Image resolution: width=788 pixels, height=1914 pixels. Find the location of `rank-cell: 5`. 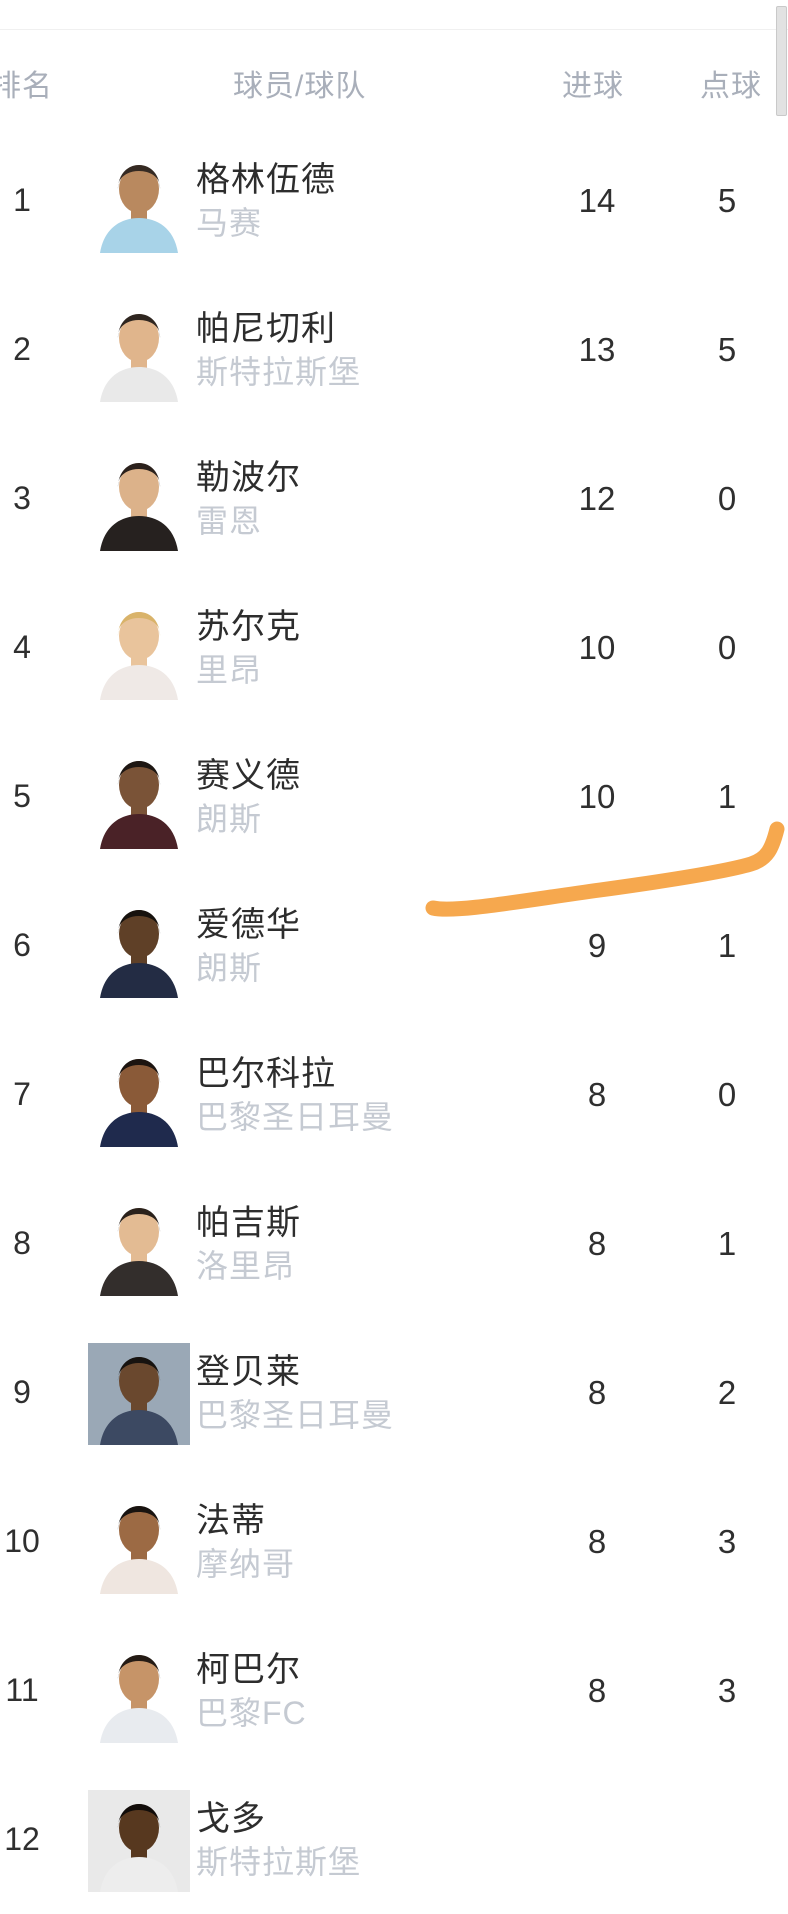

rank-cell: 5 is located at coordinates (22, 796).